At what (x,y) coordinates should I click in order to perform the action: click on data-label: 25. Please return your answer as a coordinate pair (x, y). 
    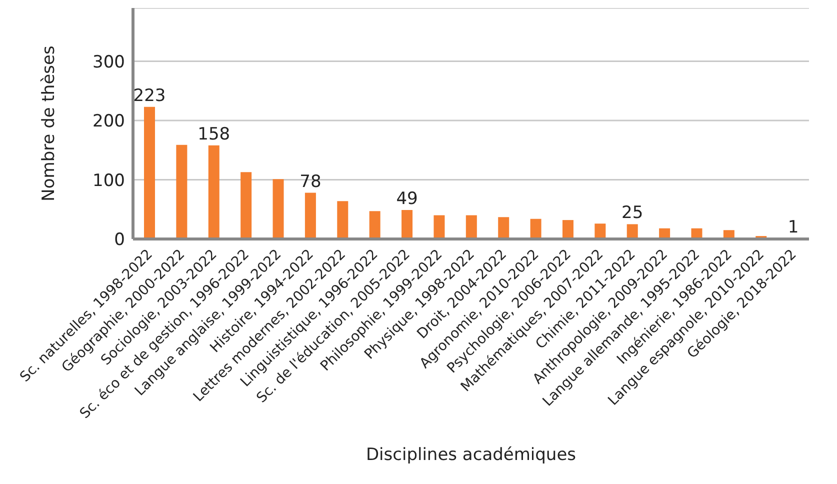
    Looking at the image, I should click on (633, 213).